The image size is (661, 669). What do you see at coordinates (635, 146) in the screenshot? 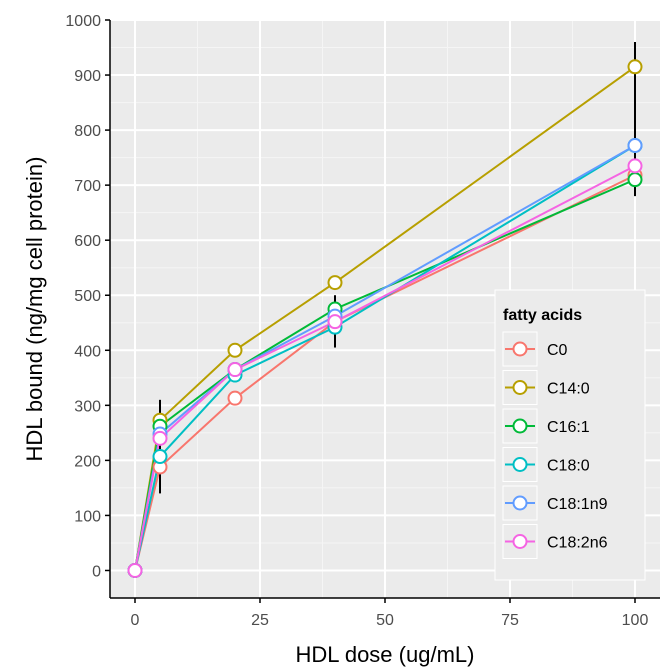
I see `data-point-C18:1n9` at bounding box center [635, 146].